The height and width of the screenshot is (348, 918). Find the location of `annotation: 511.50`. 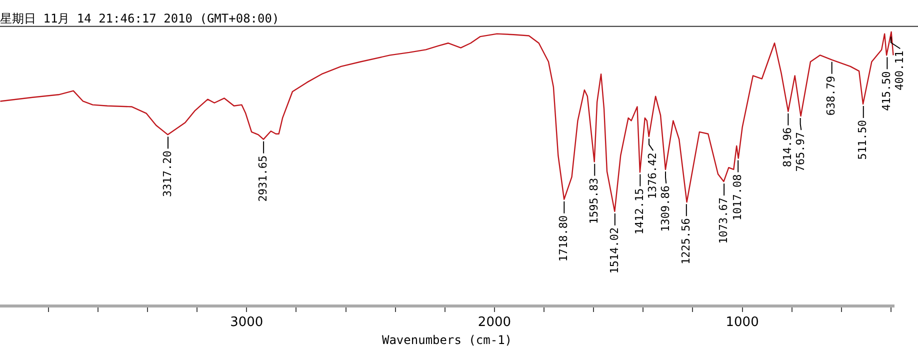

annotation: 511.50 is located at coordinates (863, 140).